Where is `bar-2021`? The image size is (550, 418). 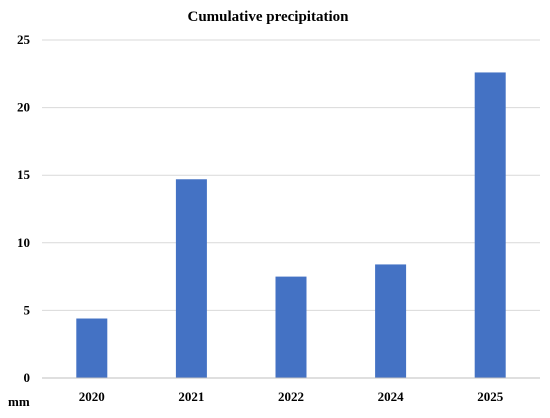
bar-2021 is located at coordinates (191, 278).